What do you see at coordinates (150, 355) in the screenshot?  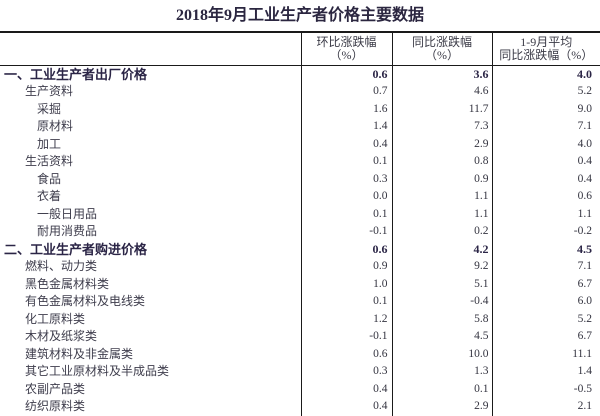 I see `row-label: 建筑材料及非金属类` at bounding box center [150, 355].